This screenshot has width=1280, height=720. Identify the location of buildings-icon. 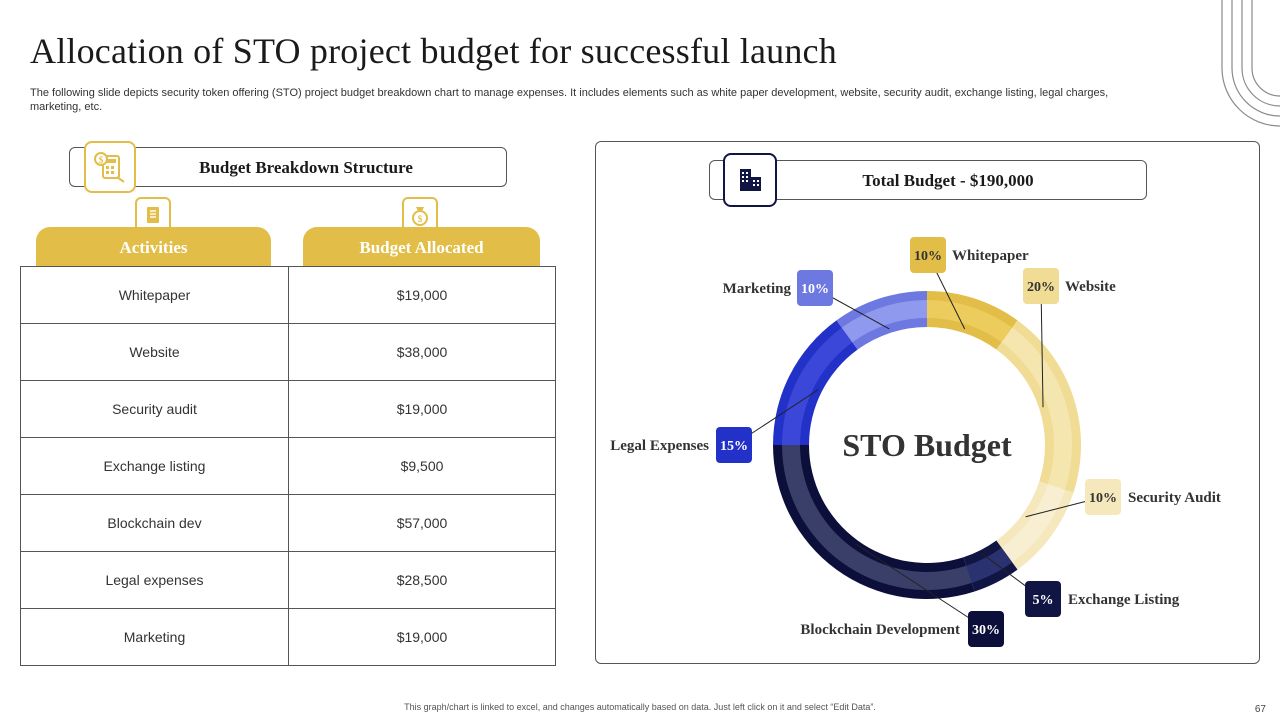
(750, 180).